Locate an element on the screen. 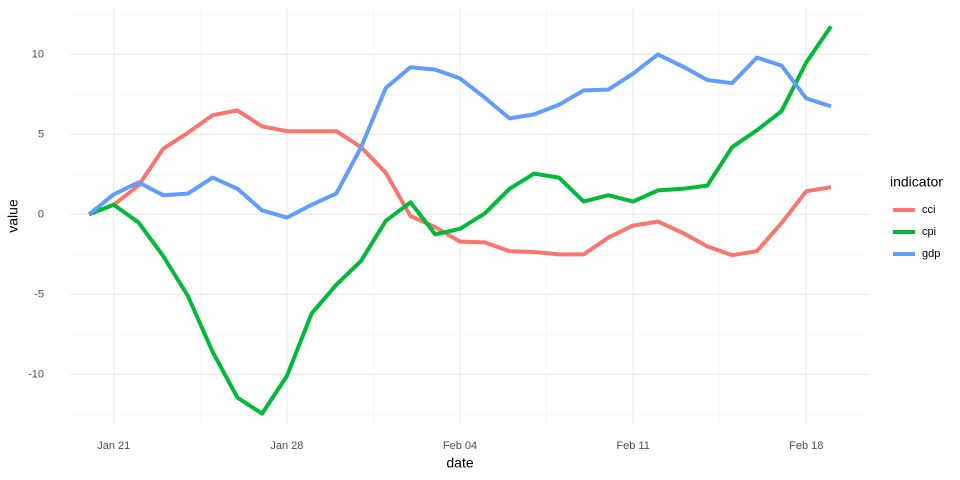 This screenshot has height=480, width=960. x-tick-label: Feb 11 is located at coordinates (632, 446).